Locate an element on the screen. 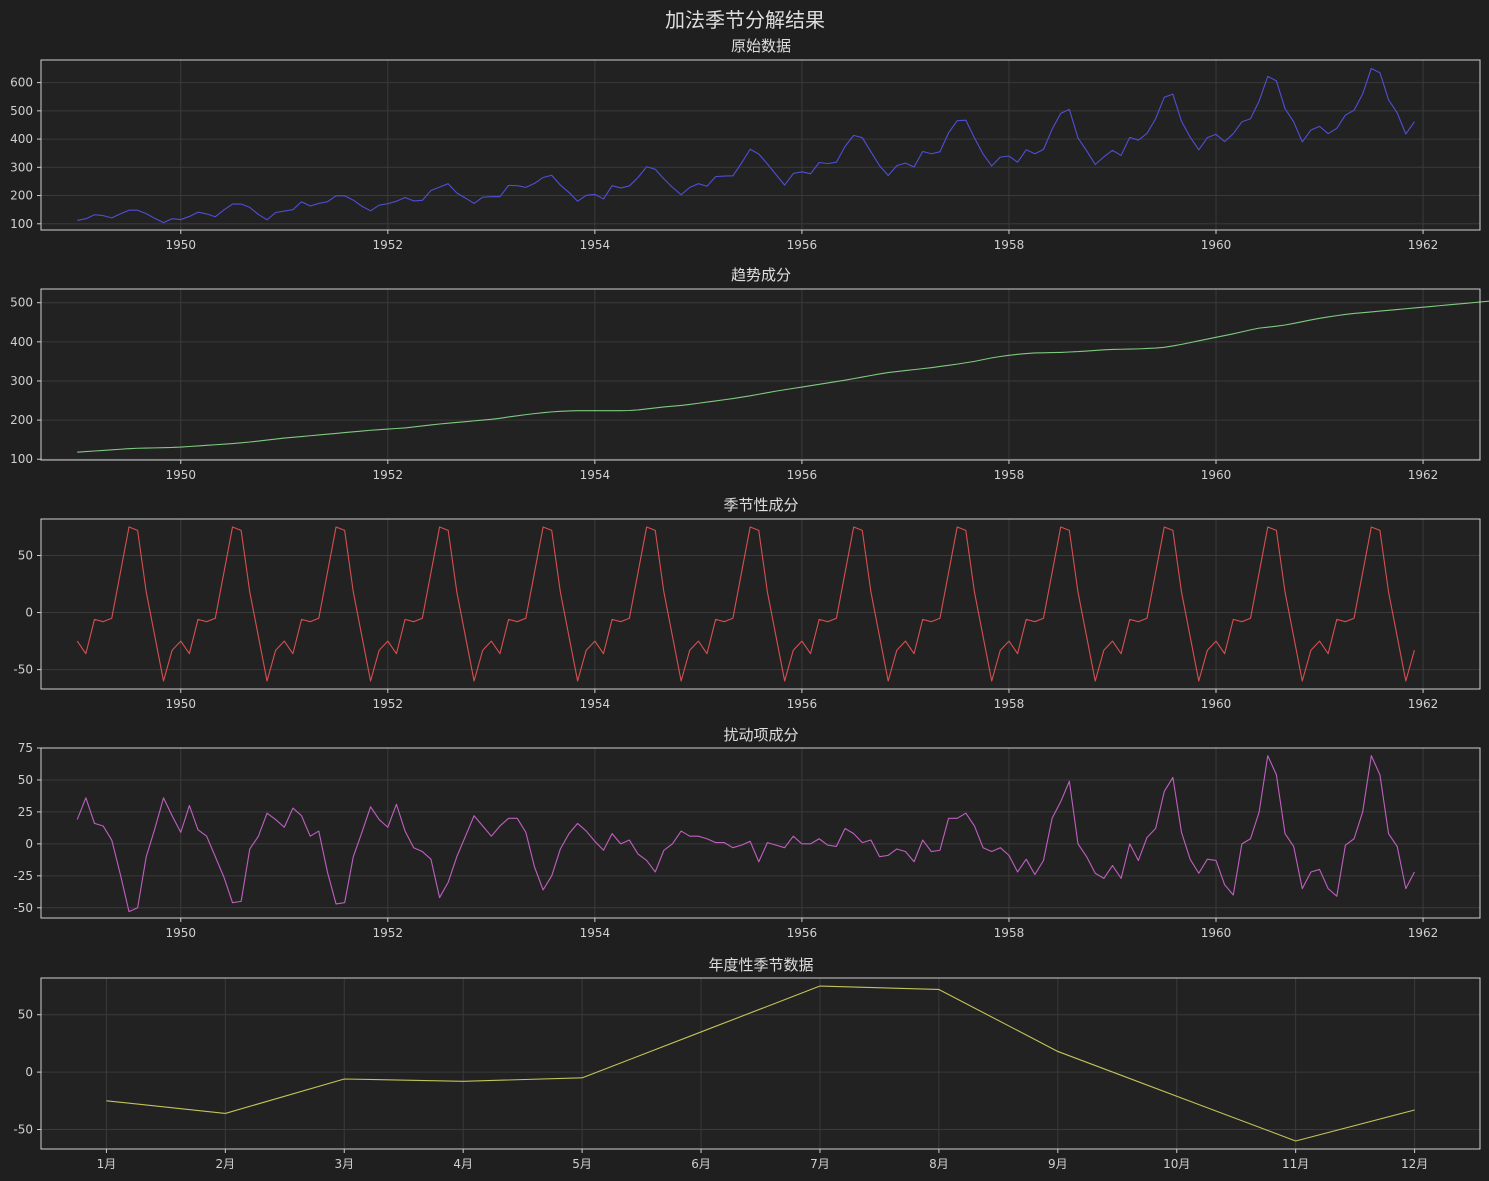 This screenshot has width=1489, height=1181. panel0-series-line is located at coordinates (746, 145).